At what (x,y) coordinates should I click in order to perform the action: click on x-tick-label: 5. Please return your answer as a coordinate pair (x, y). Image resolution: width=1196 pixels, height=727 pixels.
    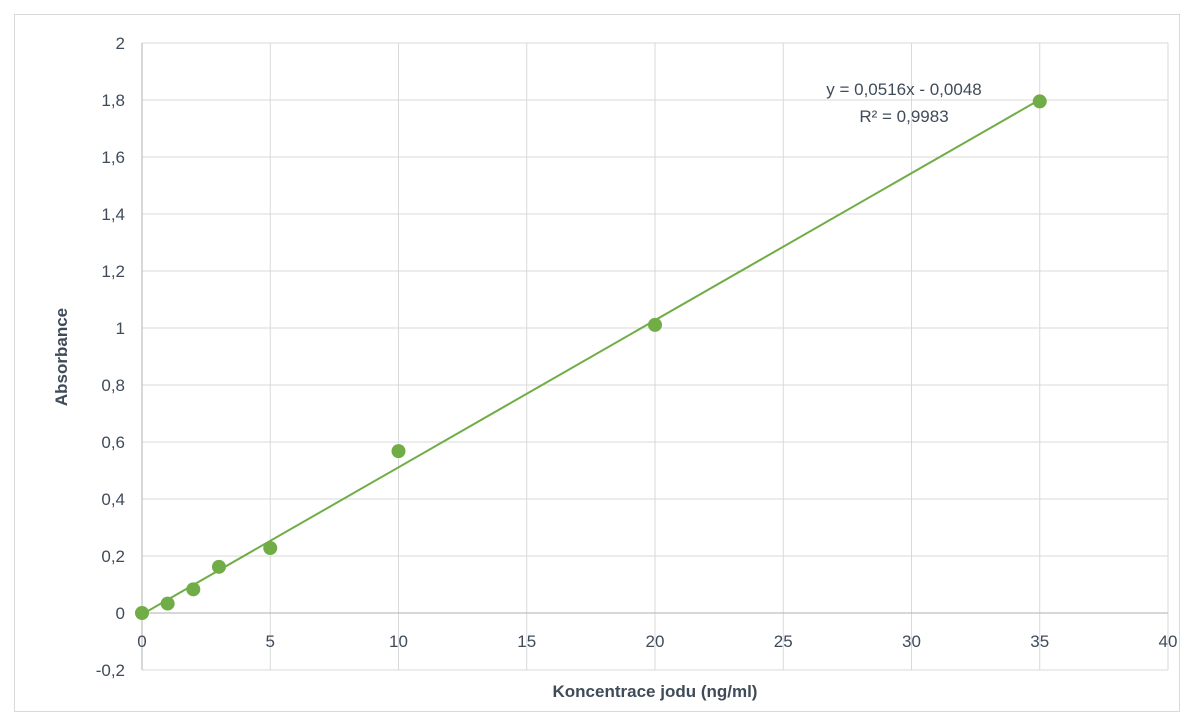
    Looking at the image, I should click on (270, 641).